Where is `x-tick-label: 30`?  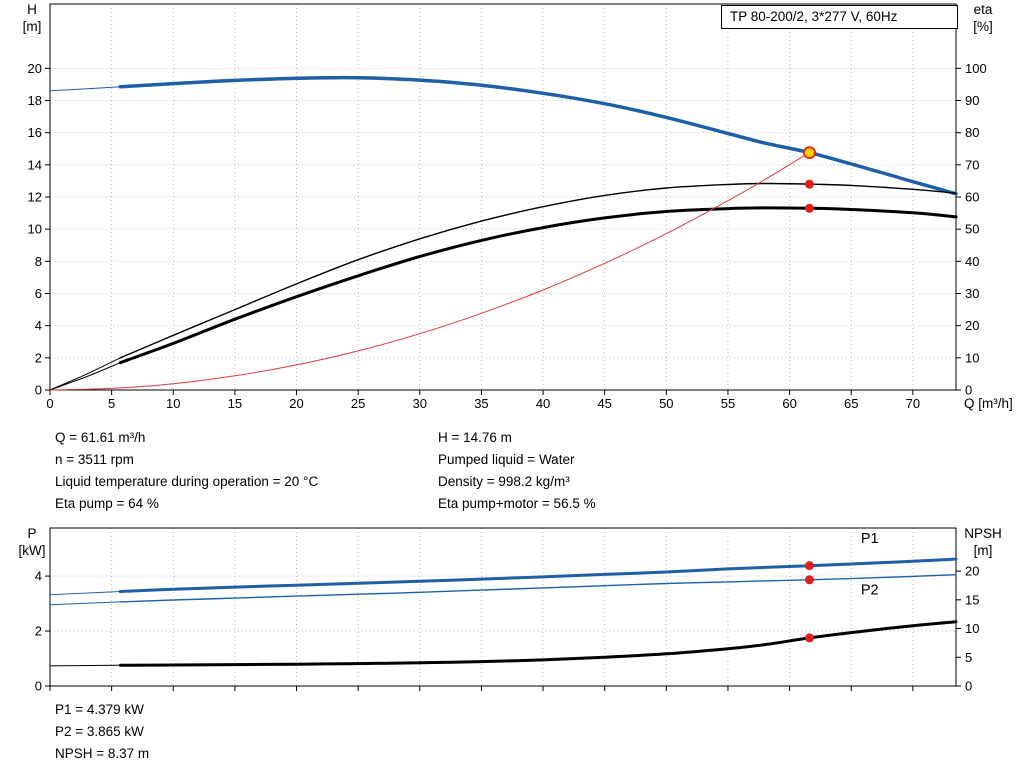 x-tick-label: 30 is located at coordinates (420, 403).